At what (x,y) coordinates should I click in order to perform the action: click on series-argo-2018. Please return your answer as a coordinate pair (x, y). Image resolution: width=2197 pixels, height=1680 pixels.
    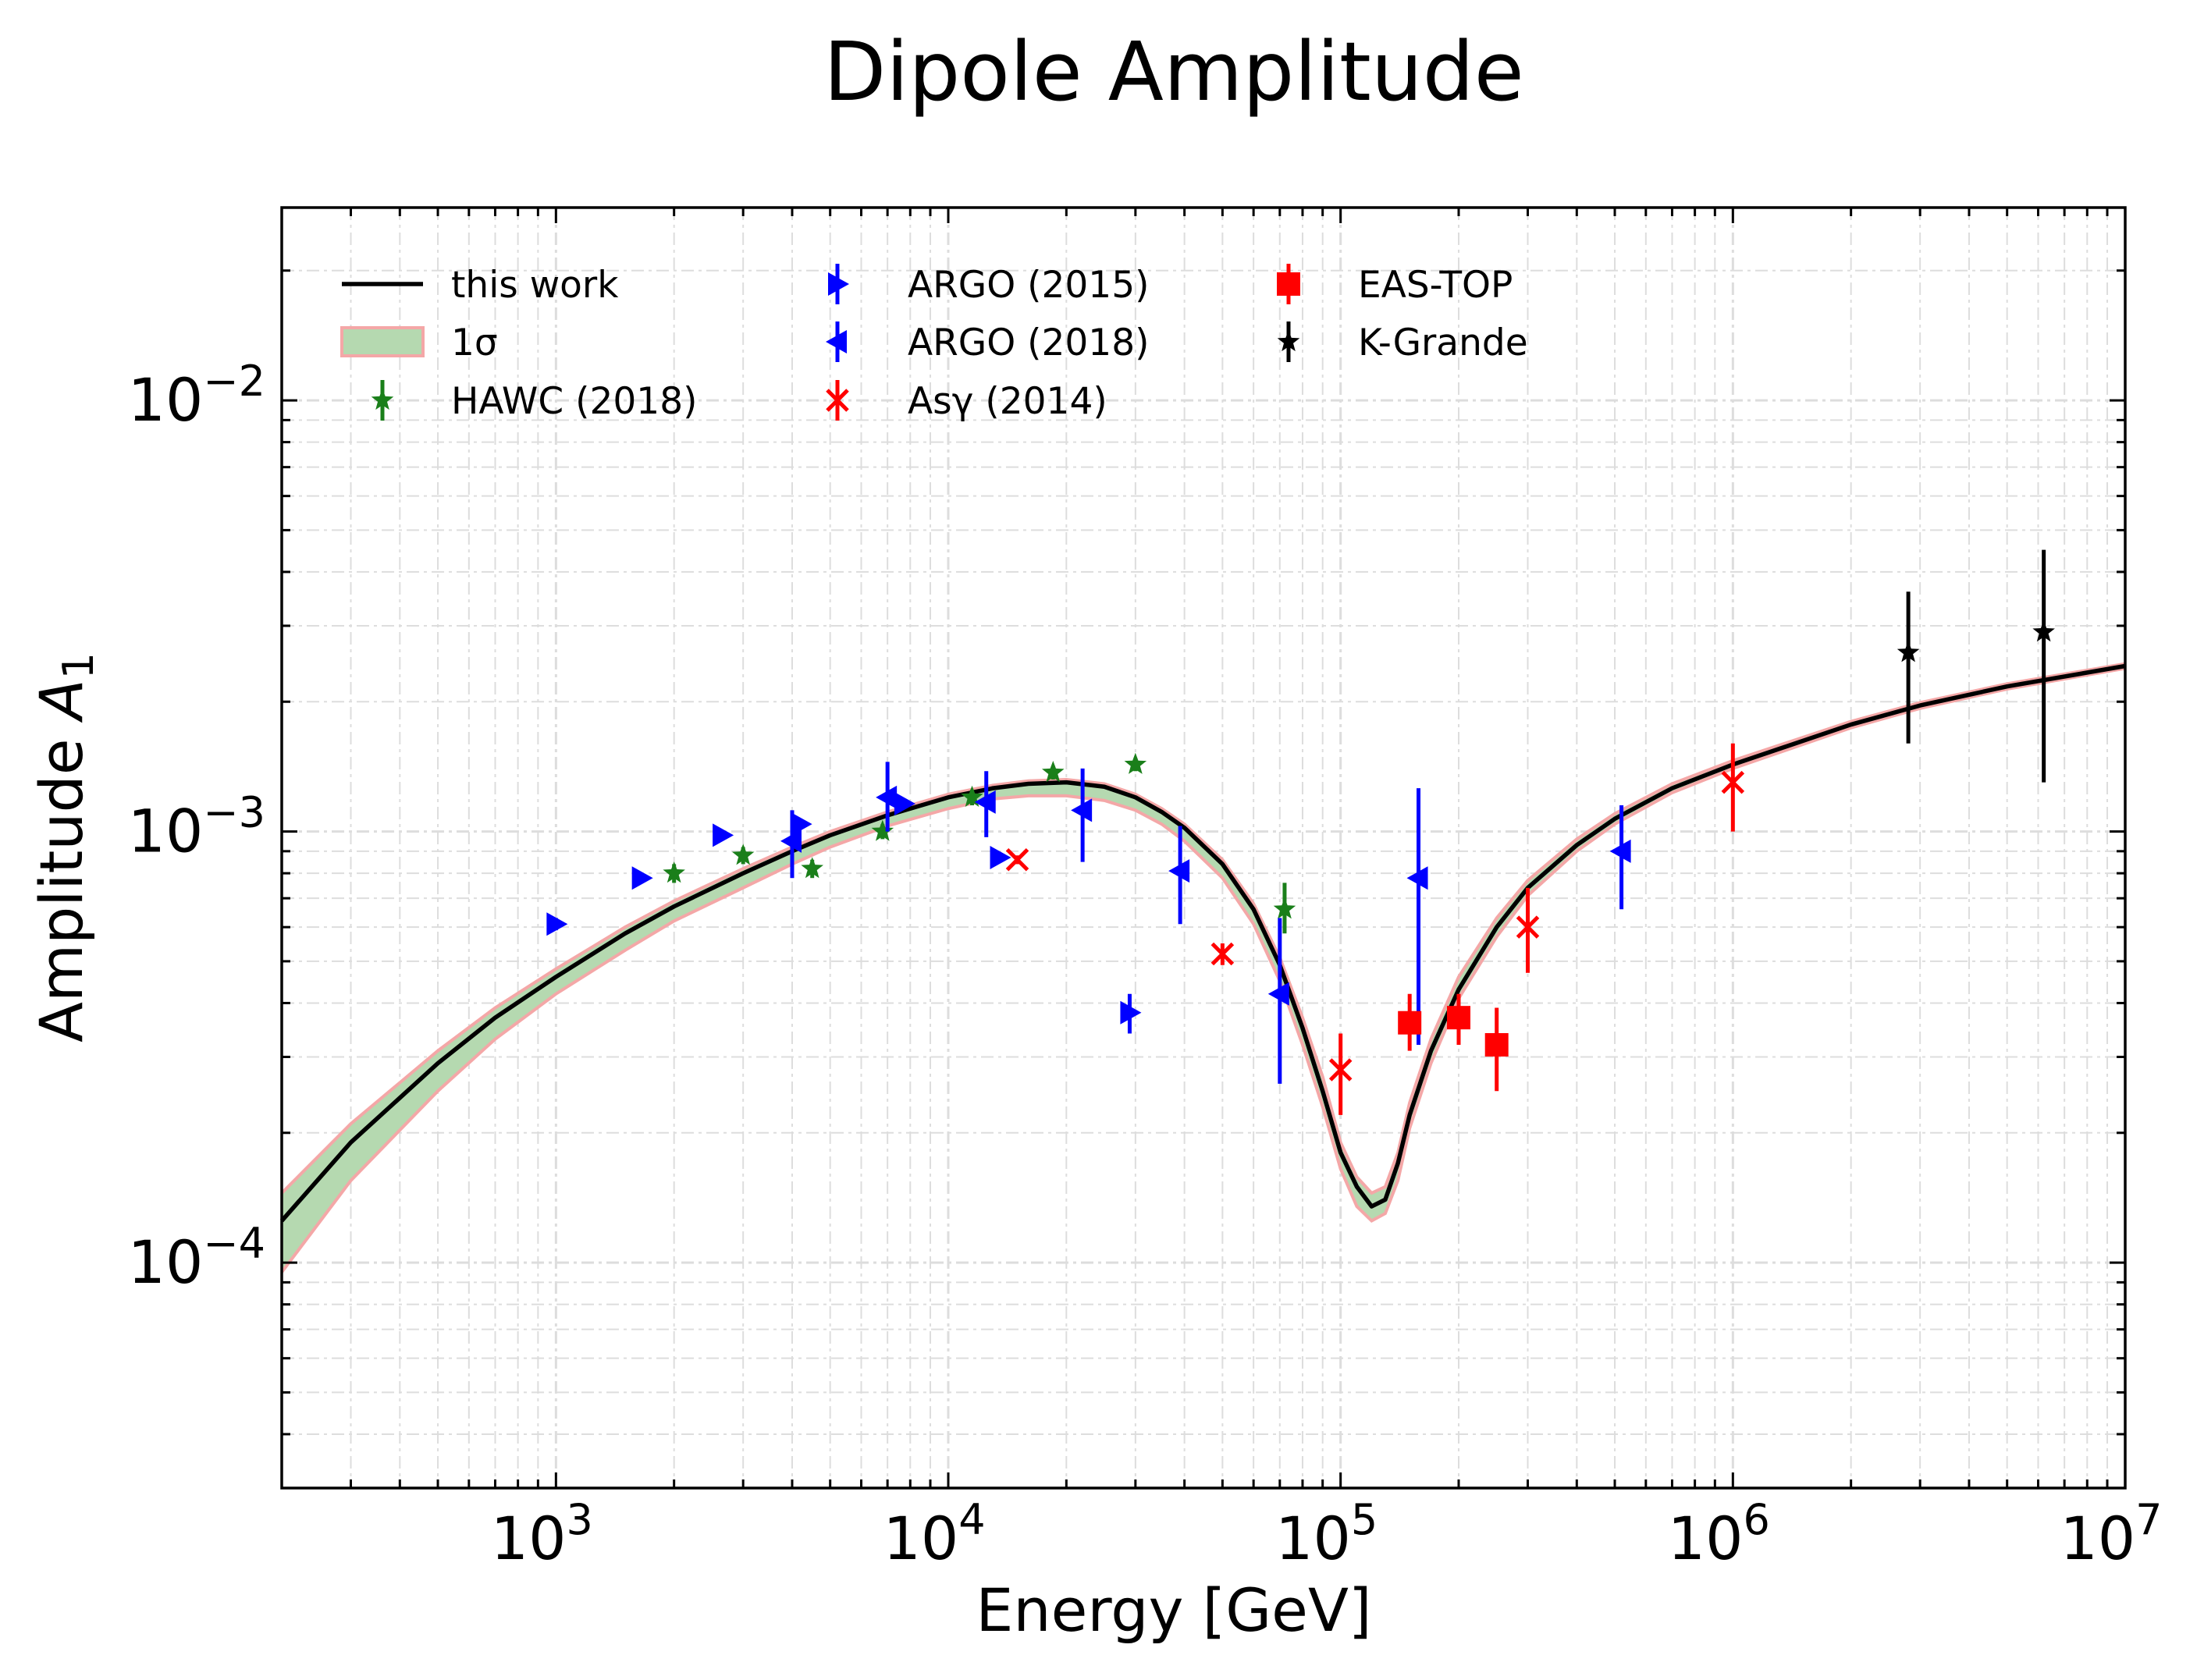
    Looking at the image, I should click on (1205, 923).